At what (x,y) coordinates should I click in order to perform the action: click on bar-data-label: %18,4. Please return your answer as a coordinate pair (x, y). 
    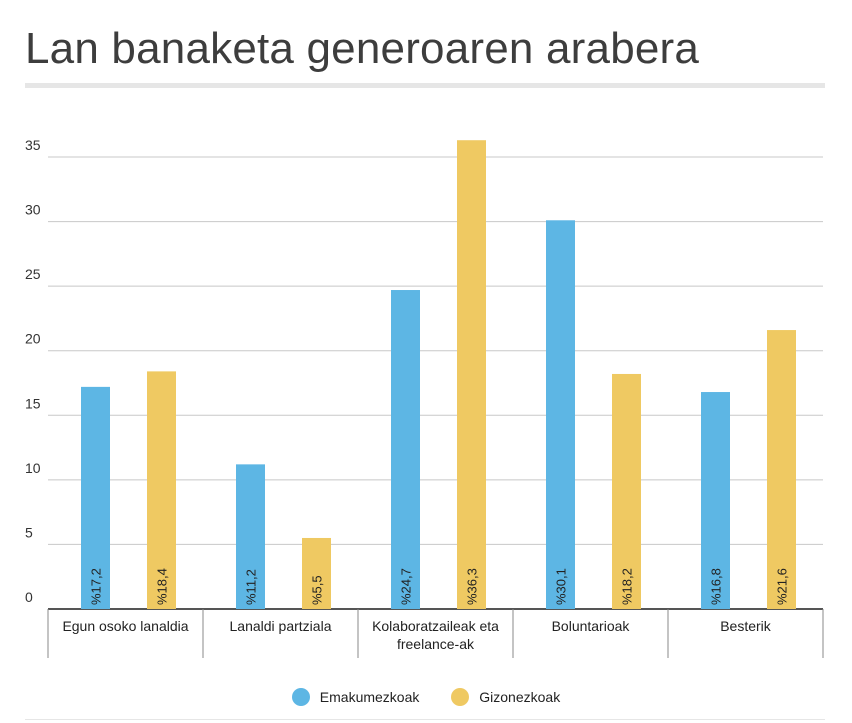
    Looking at the image, I should click on (162, 586).